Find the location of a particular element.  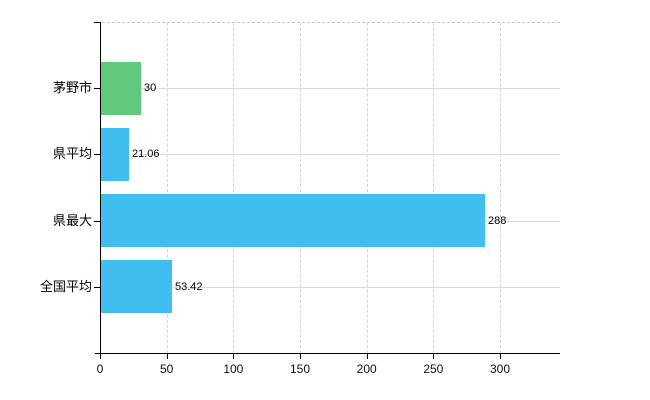

x-tick-label: 0 is located at coordinates (100, 369).